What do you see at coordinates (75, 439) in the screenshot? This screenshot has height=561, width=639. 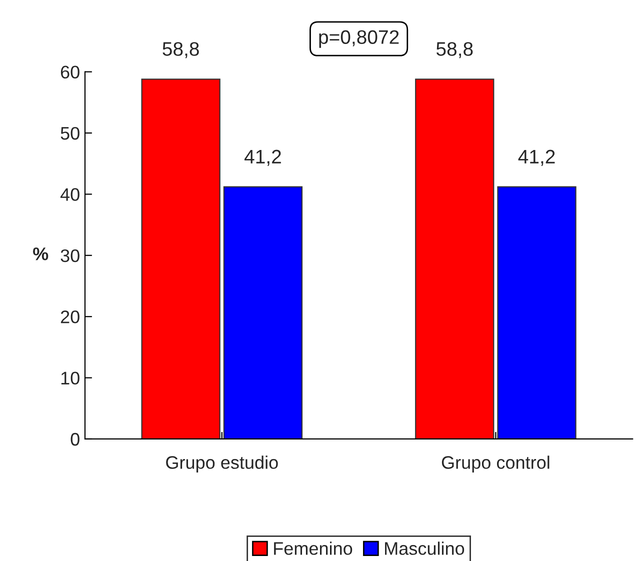 I see `y-tick-label: 0` at bounding box center [75, 439].